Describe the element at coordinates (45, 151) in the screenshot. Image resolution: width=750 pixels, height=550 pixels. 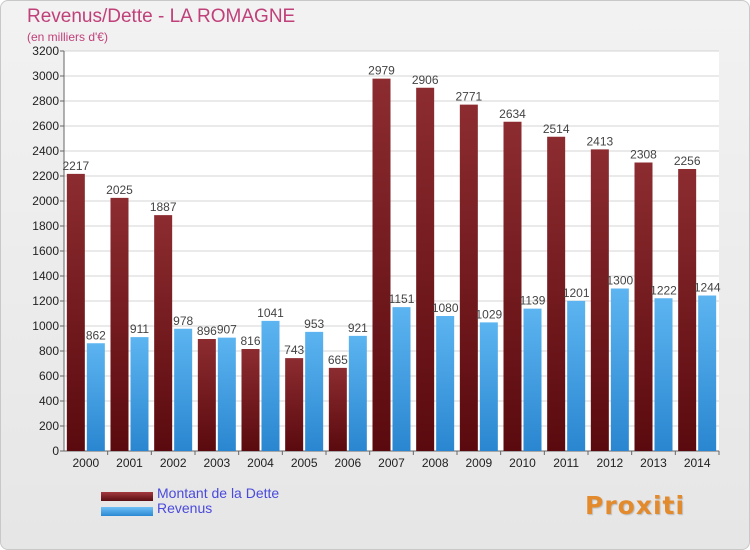
I see `y-tick-label: 2400` at that location.